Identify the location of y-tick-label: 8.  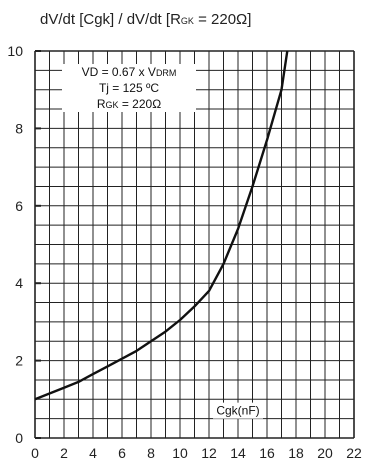
(19, 128).